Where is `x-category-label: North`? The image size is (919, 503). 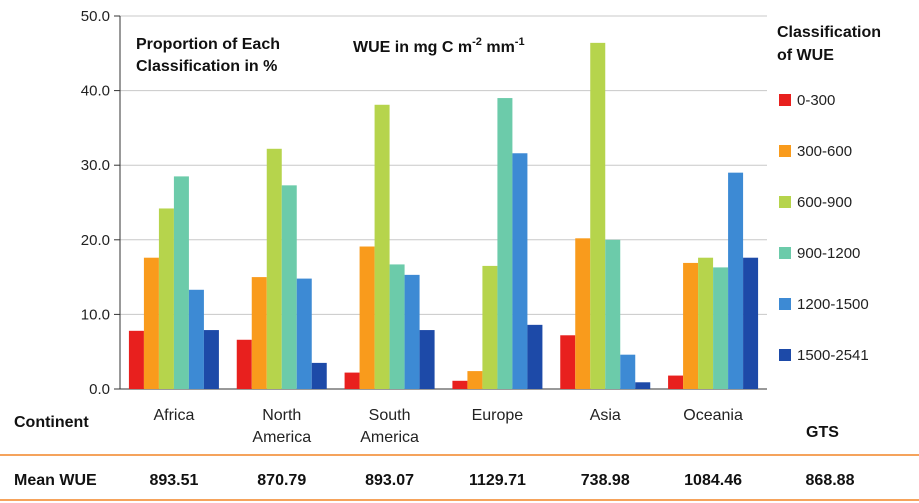 x-category-label: North is located at coordinates (281, 415).